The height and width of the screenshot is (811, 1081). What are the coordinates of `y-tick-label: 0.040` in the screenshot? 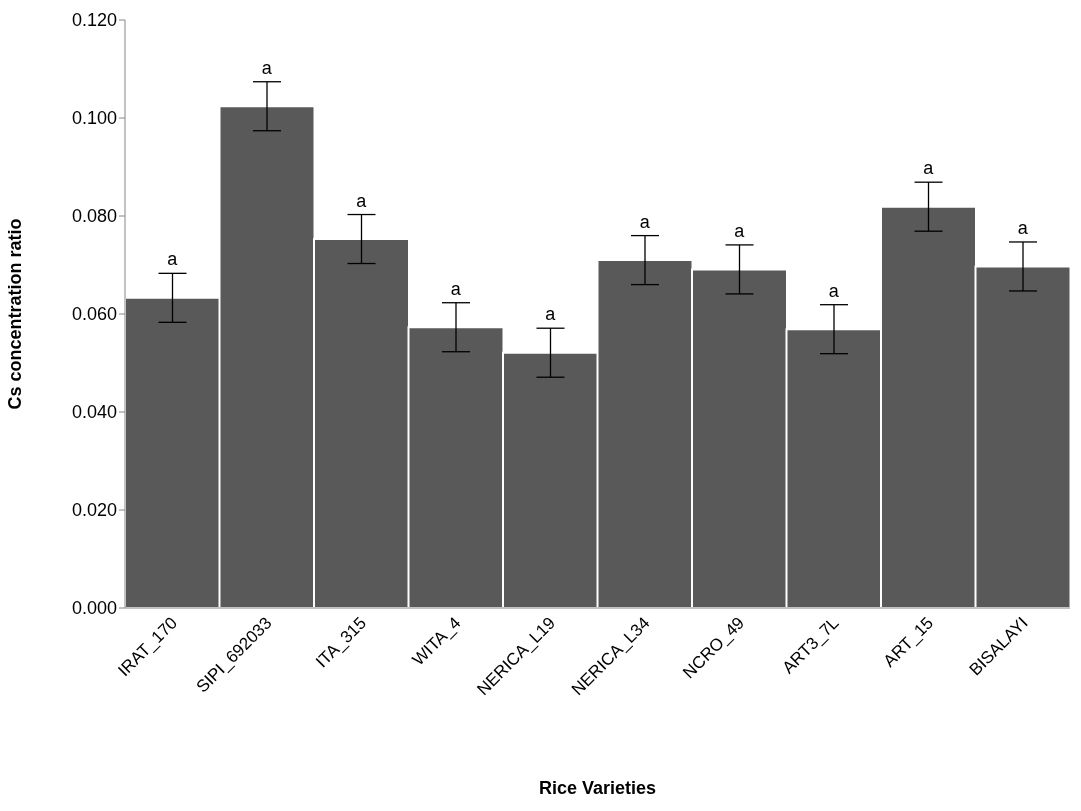 It's located at (94, 412).